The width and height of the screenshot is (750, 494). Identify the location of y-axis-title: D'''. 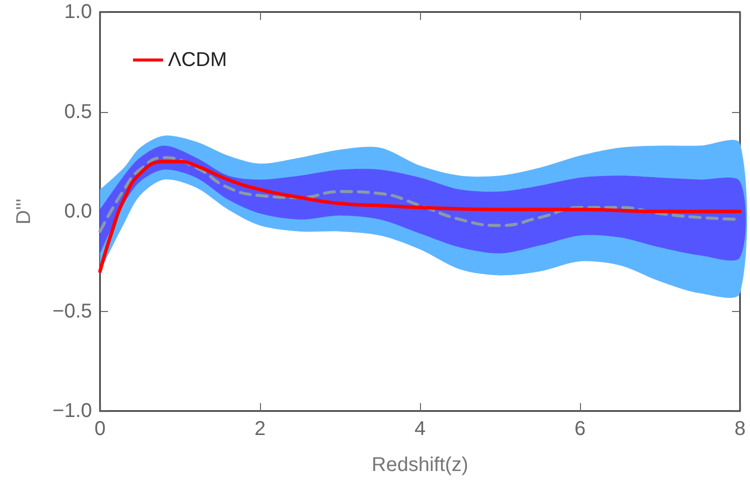
(24, 211).